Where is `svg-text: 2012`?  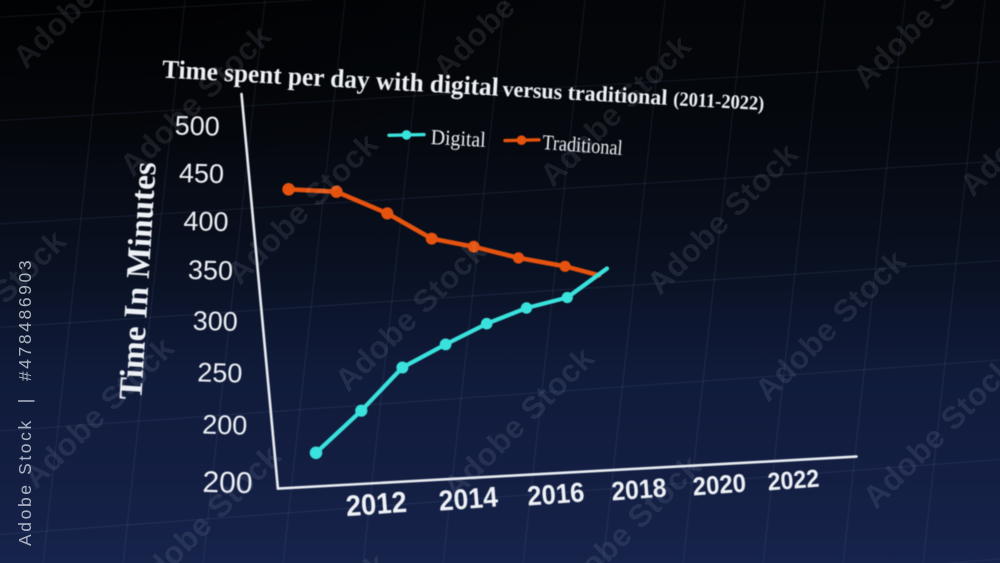
svg-text: 2012 is located at coordinates (376, 505).